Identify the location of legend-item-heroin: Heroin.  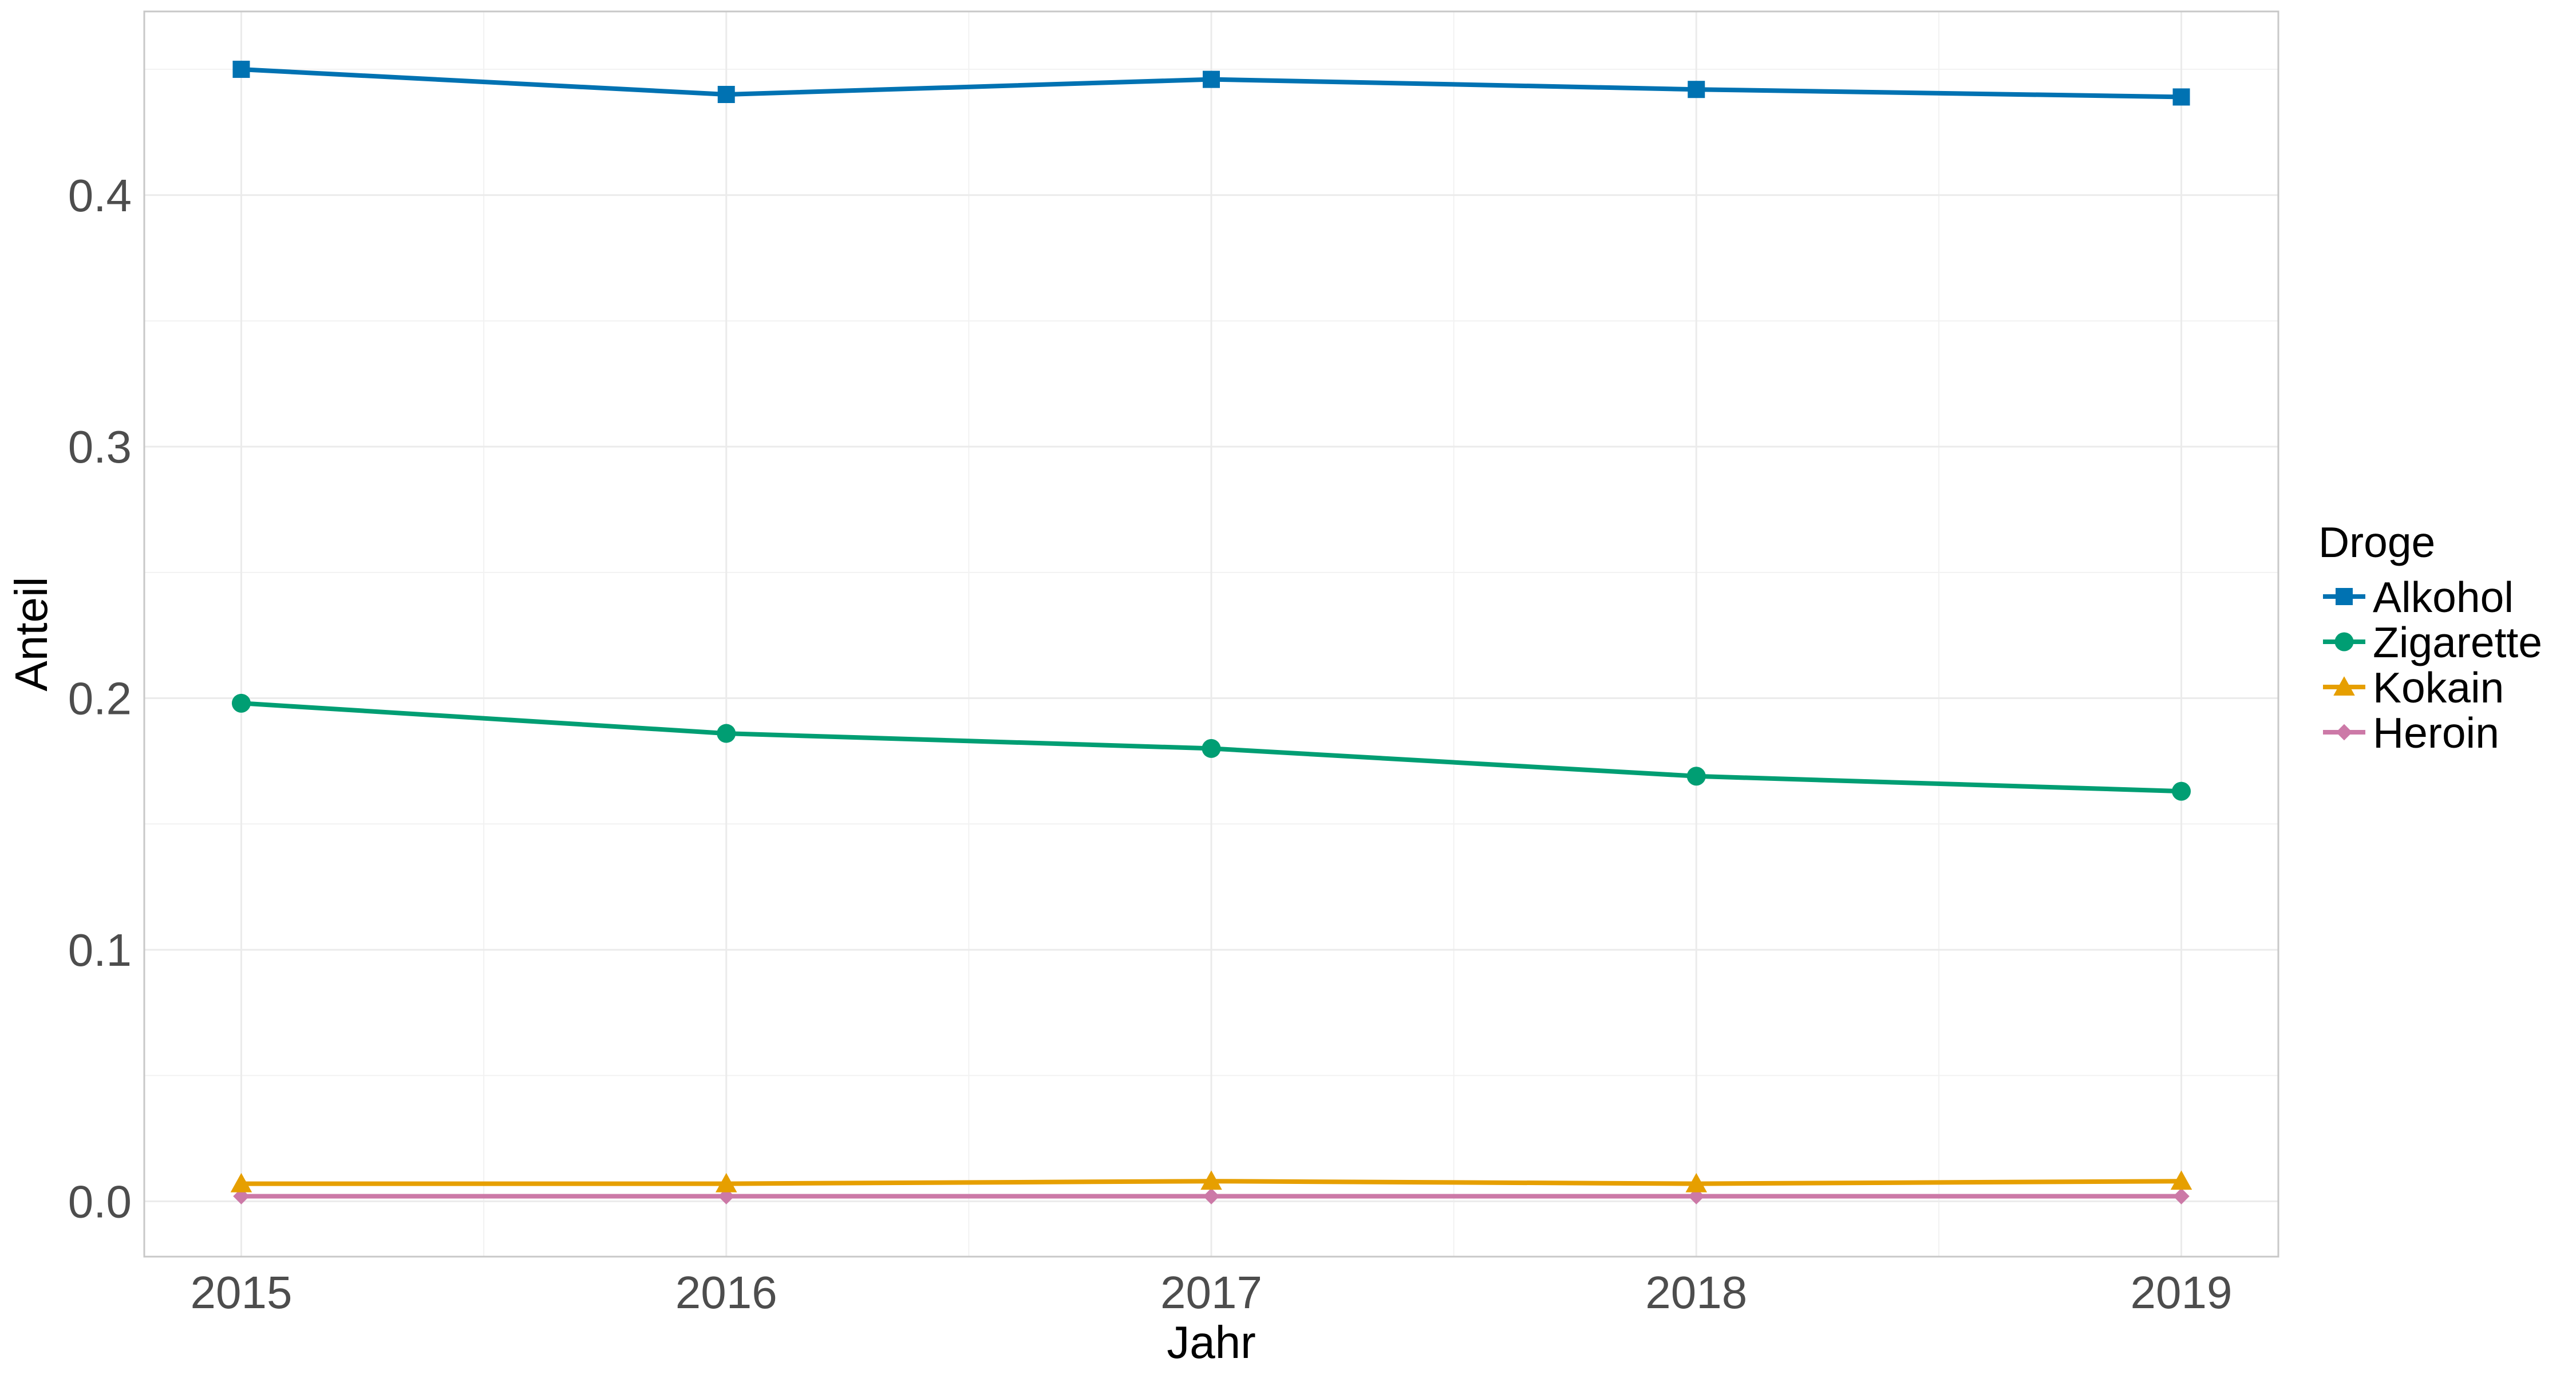
(2411, 733).